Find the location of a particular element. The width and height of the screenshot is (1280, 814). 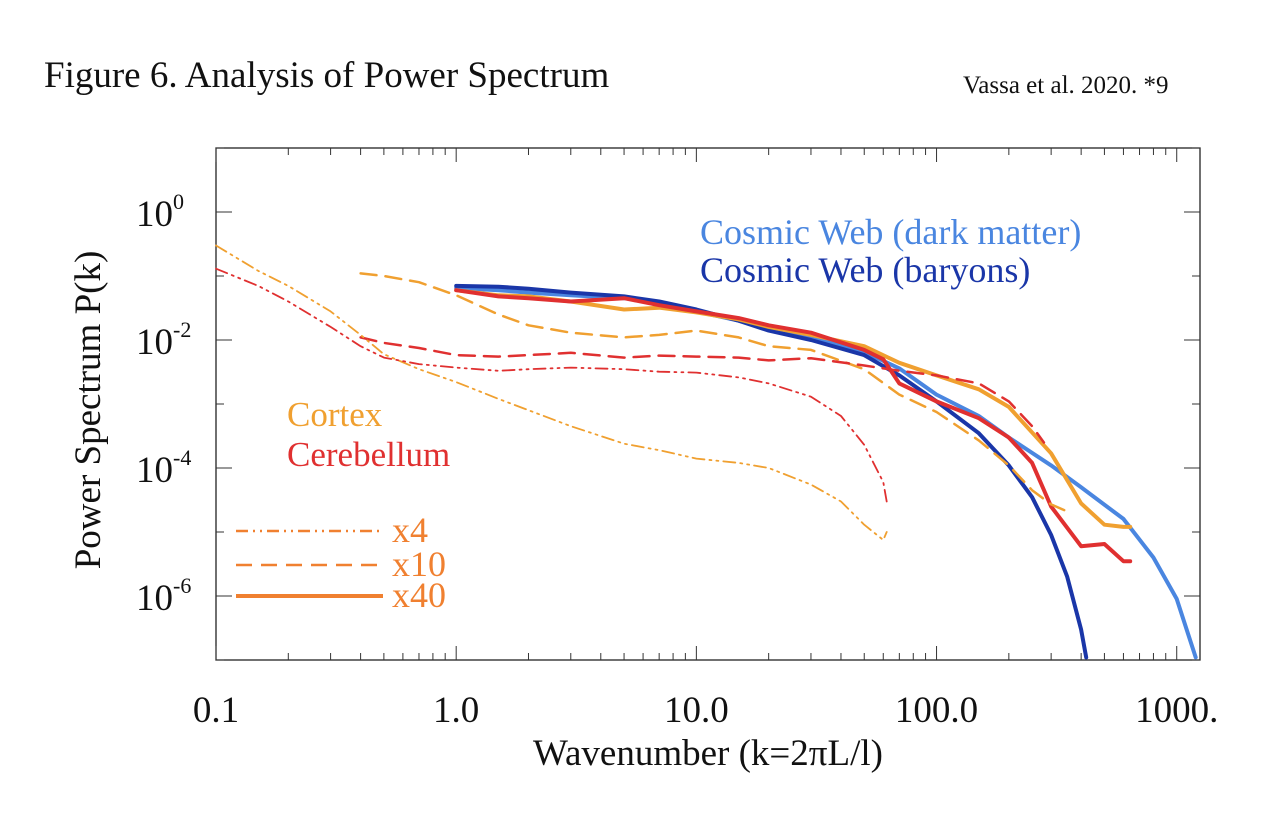

y-tick-label: 10⁻² is located at coordinates (163, 340).